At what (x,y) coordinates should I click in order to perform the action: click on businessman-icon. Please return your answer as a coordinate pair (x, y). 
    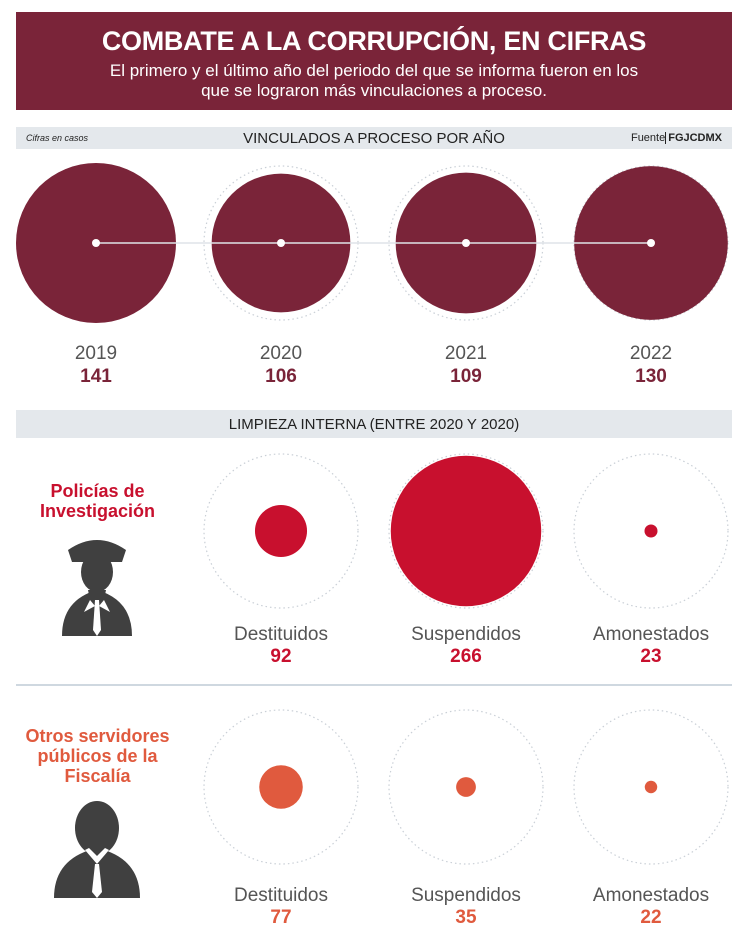
    Looking at the image, I should click on (97, 849).